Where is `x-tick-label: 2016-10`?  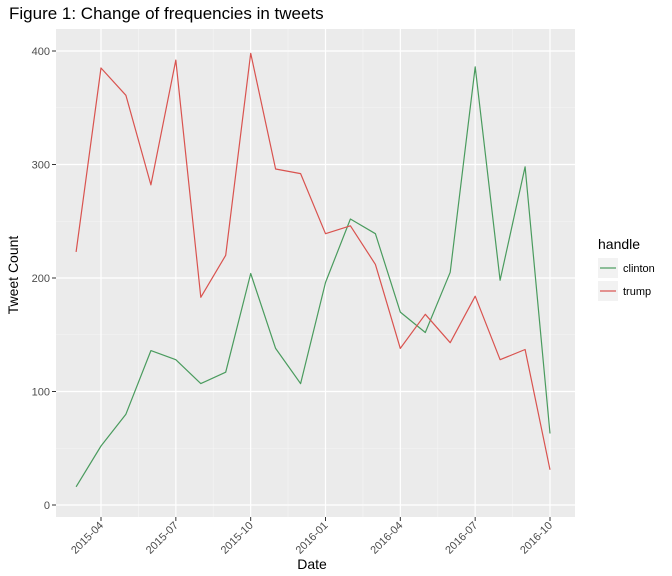
x-tick-label: 2016-10 is located at coordinates (536, 538).